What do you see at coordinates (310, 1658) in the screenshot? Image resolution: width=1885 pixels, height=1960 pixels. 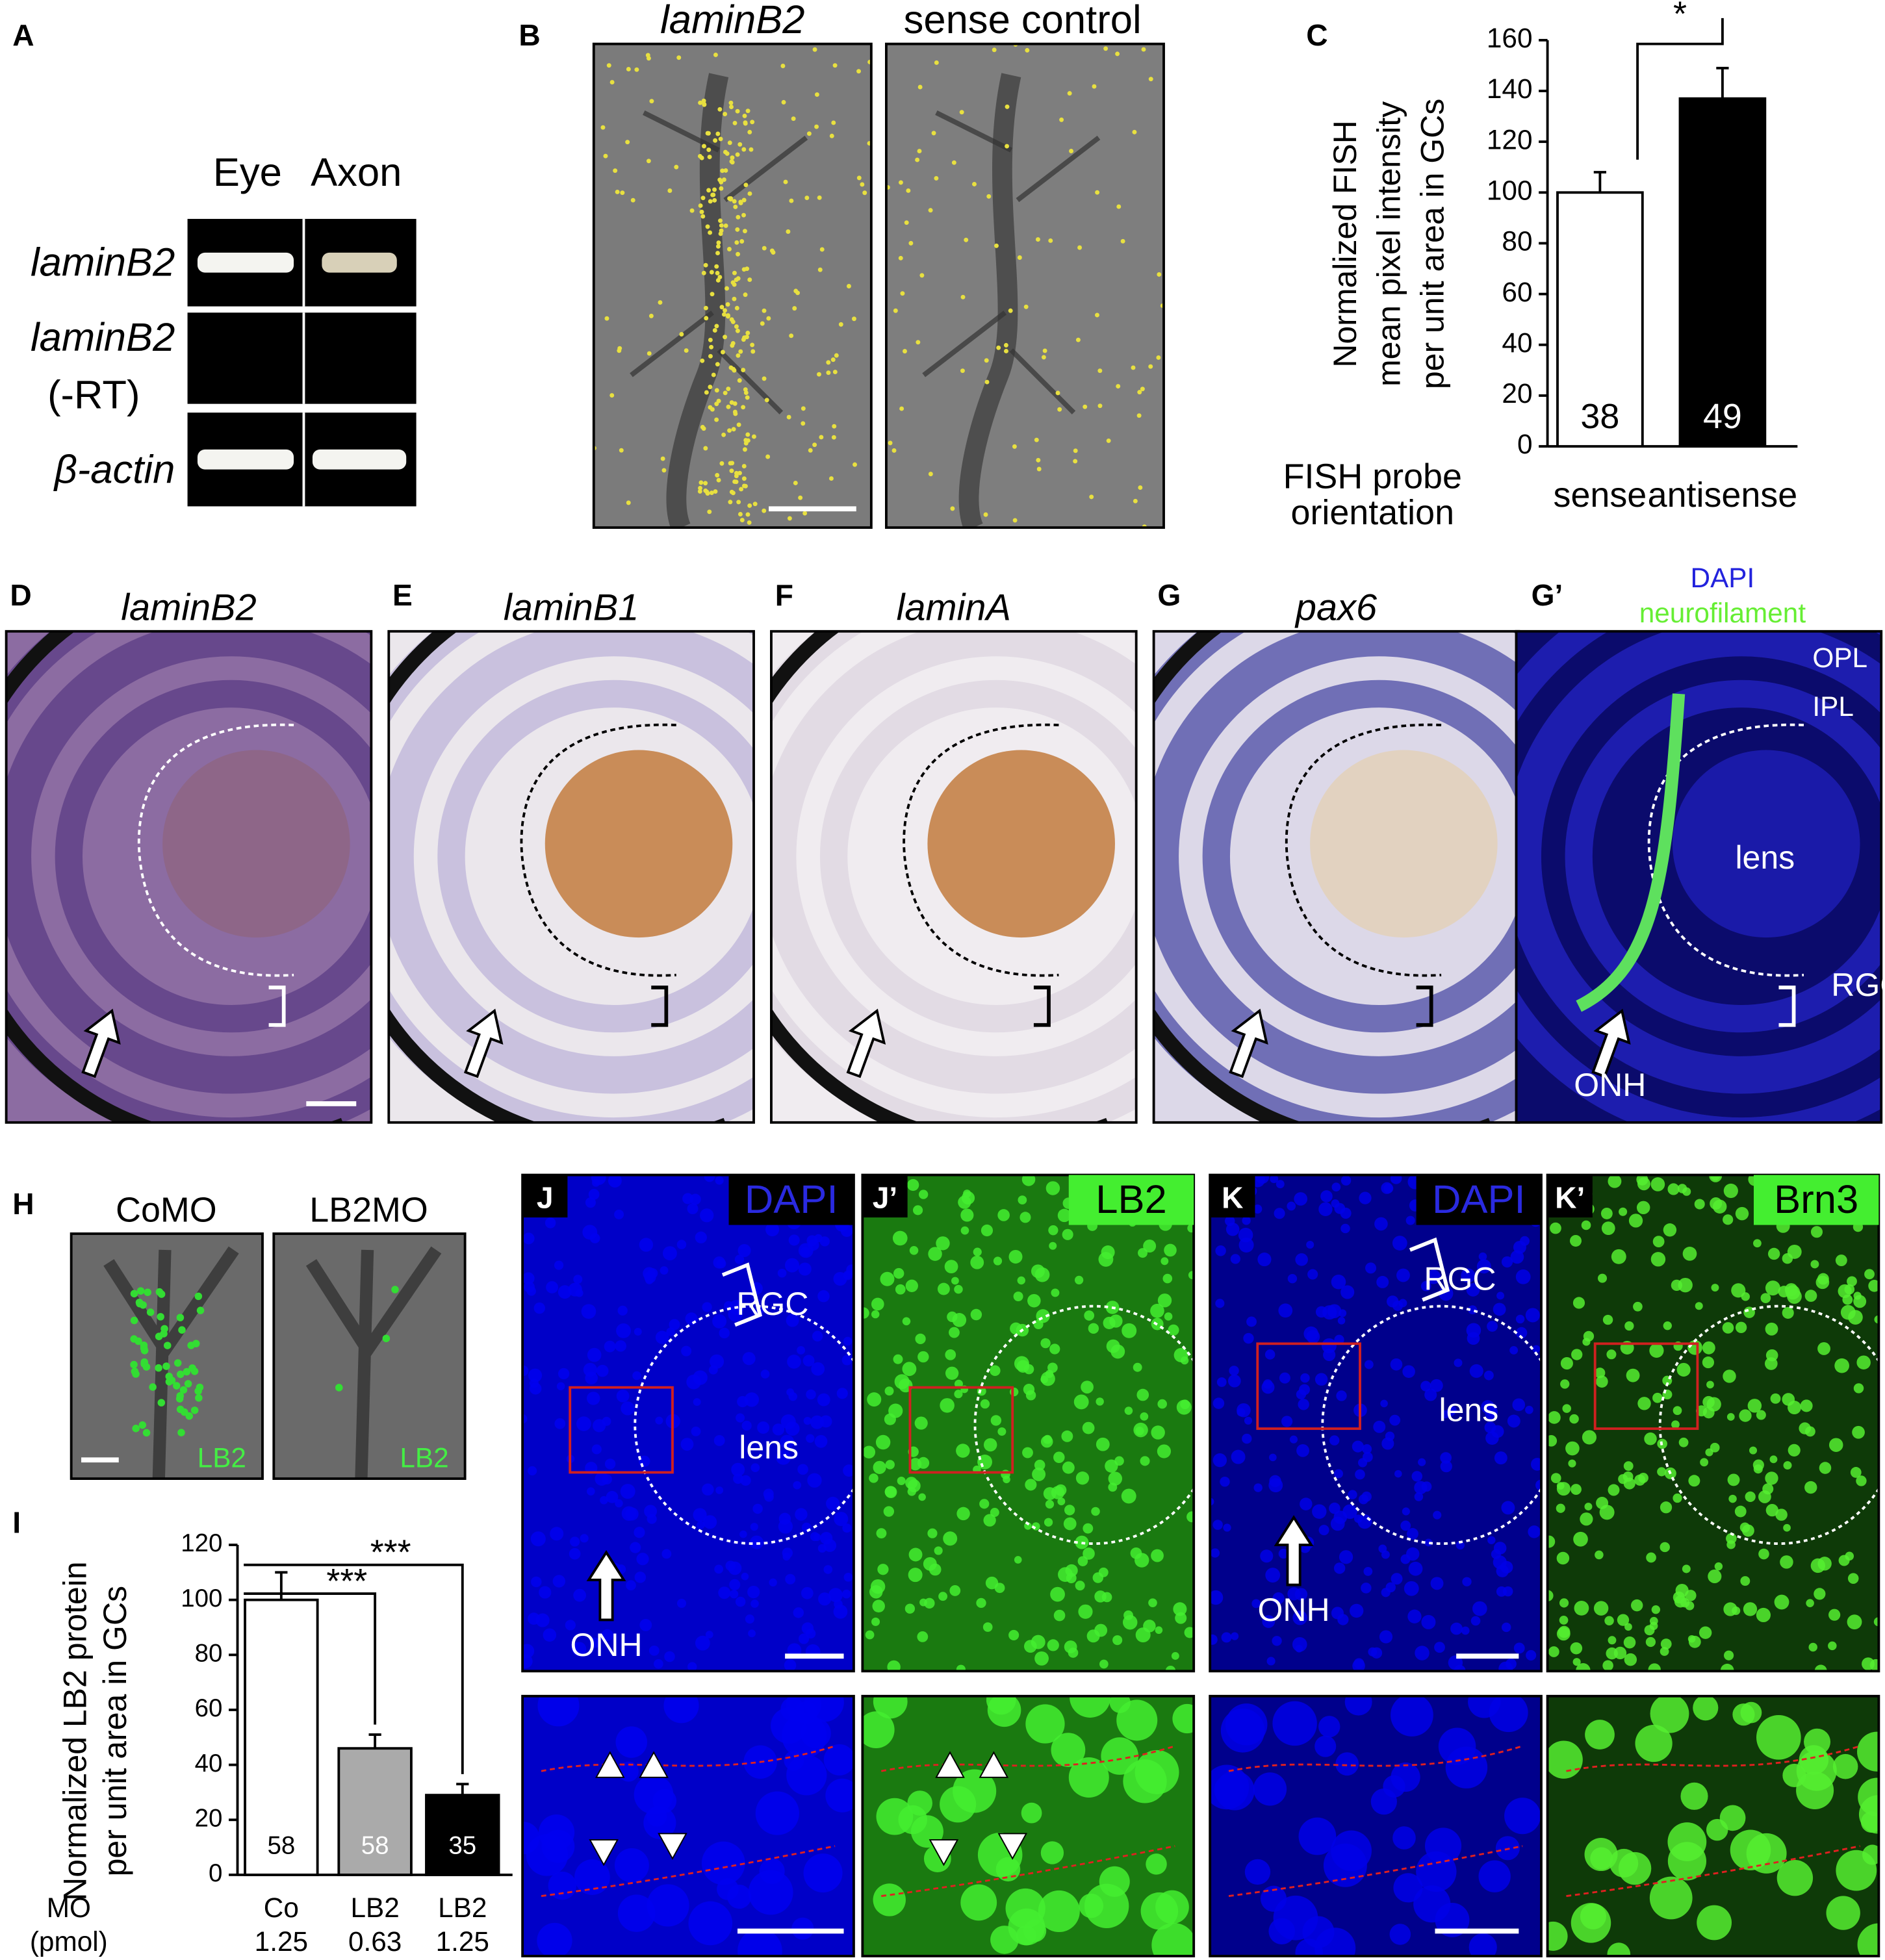 I see `significance-bracket` at bounding box center [310, 1658].